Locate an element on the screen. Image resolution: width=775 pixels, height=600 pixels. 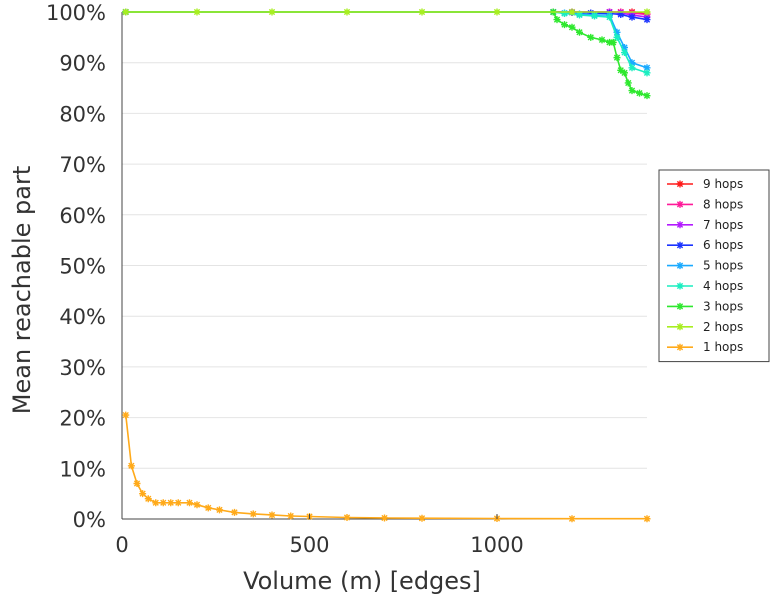
x-tick-0: 0 is located at coordinates (121, 545).